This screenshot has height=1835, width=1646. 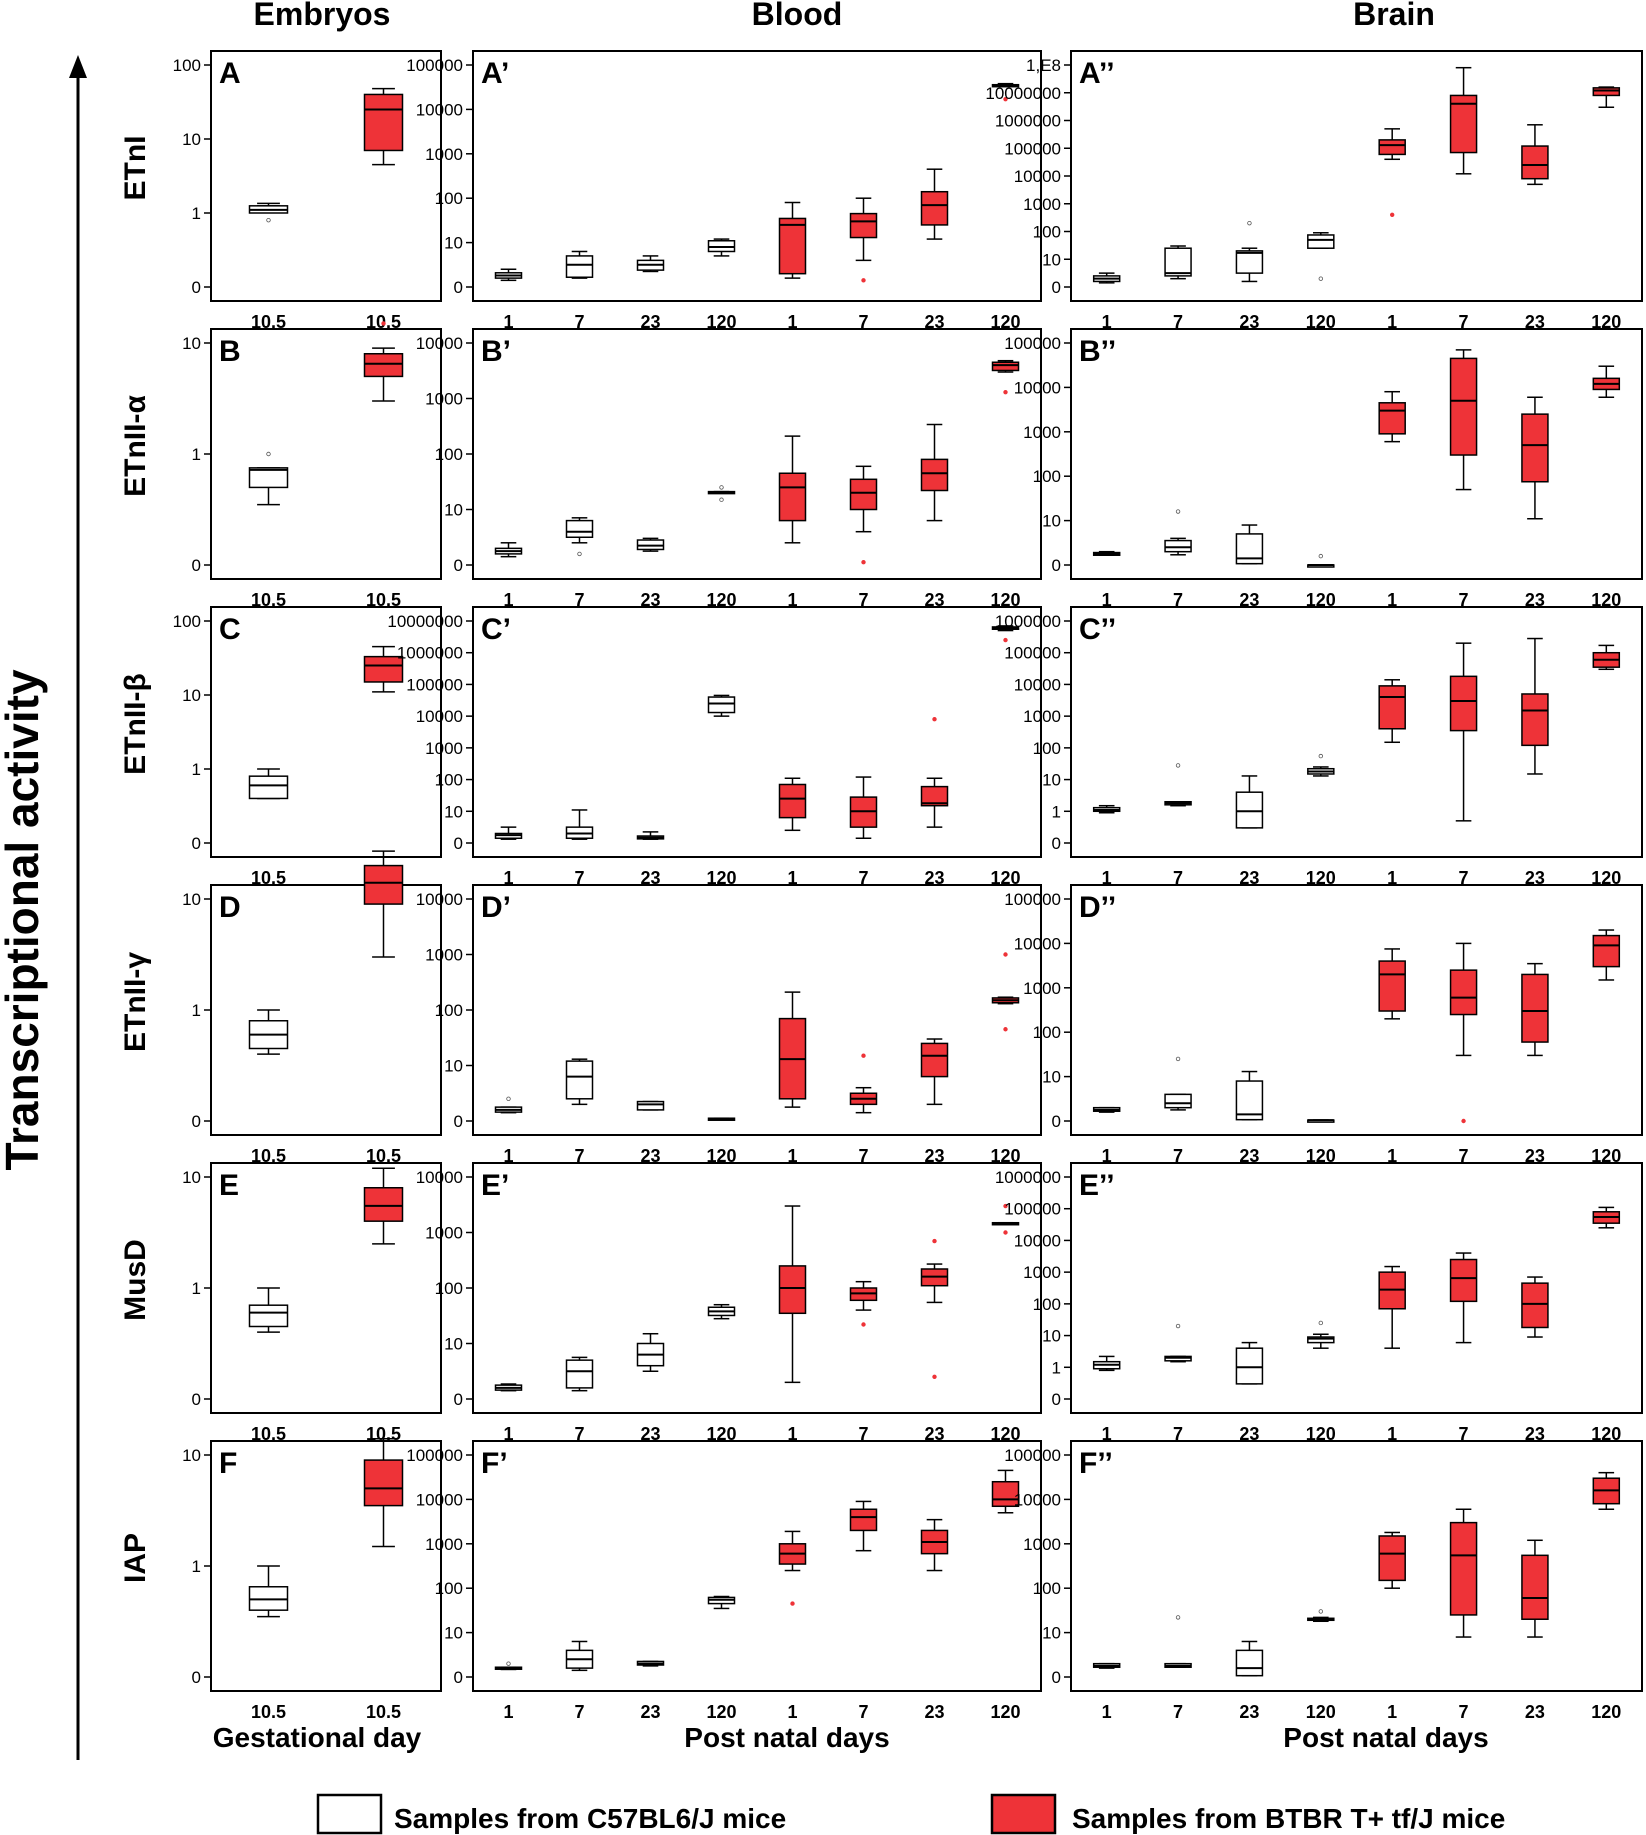 I want to click on panel-A1: A’ 0 10 100 1000 10000 100000 1 7 23 120 1 7 23 120, so click(x=724, y=191).